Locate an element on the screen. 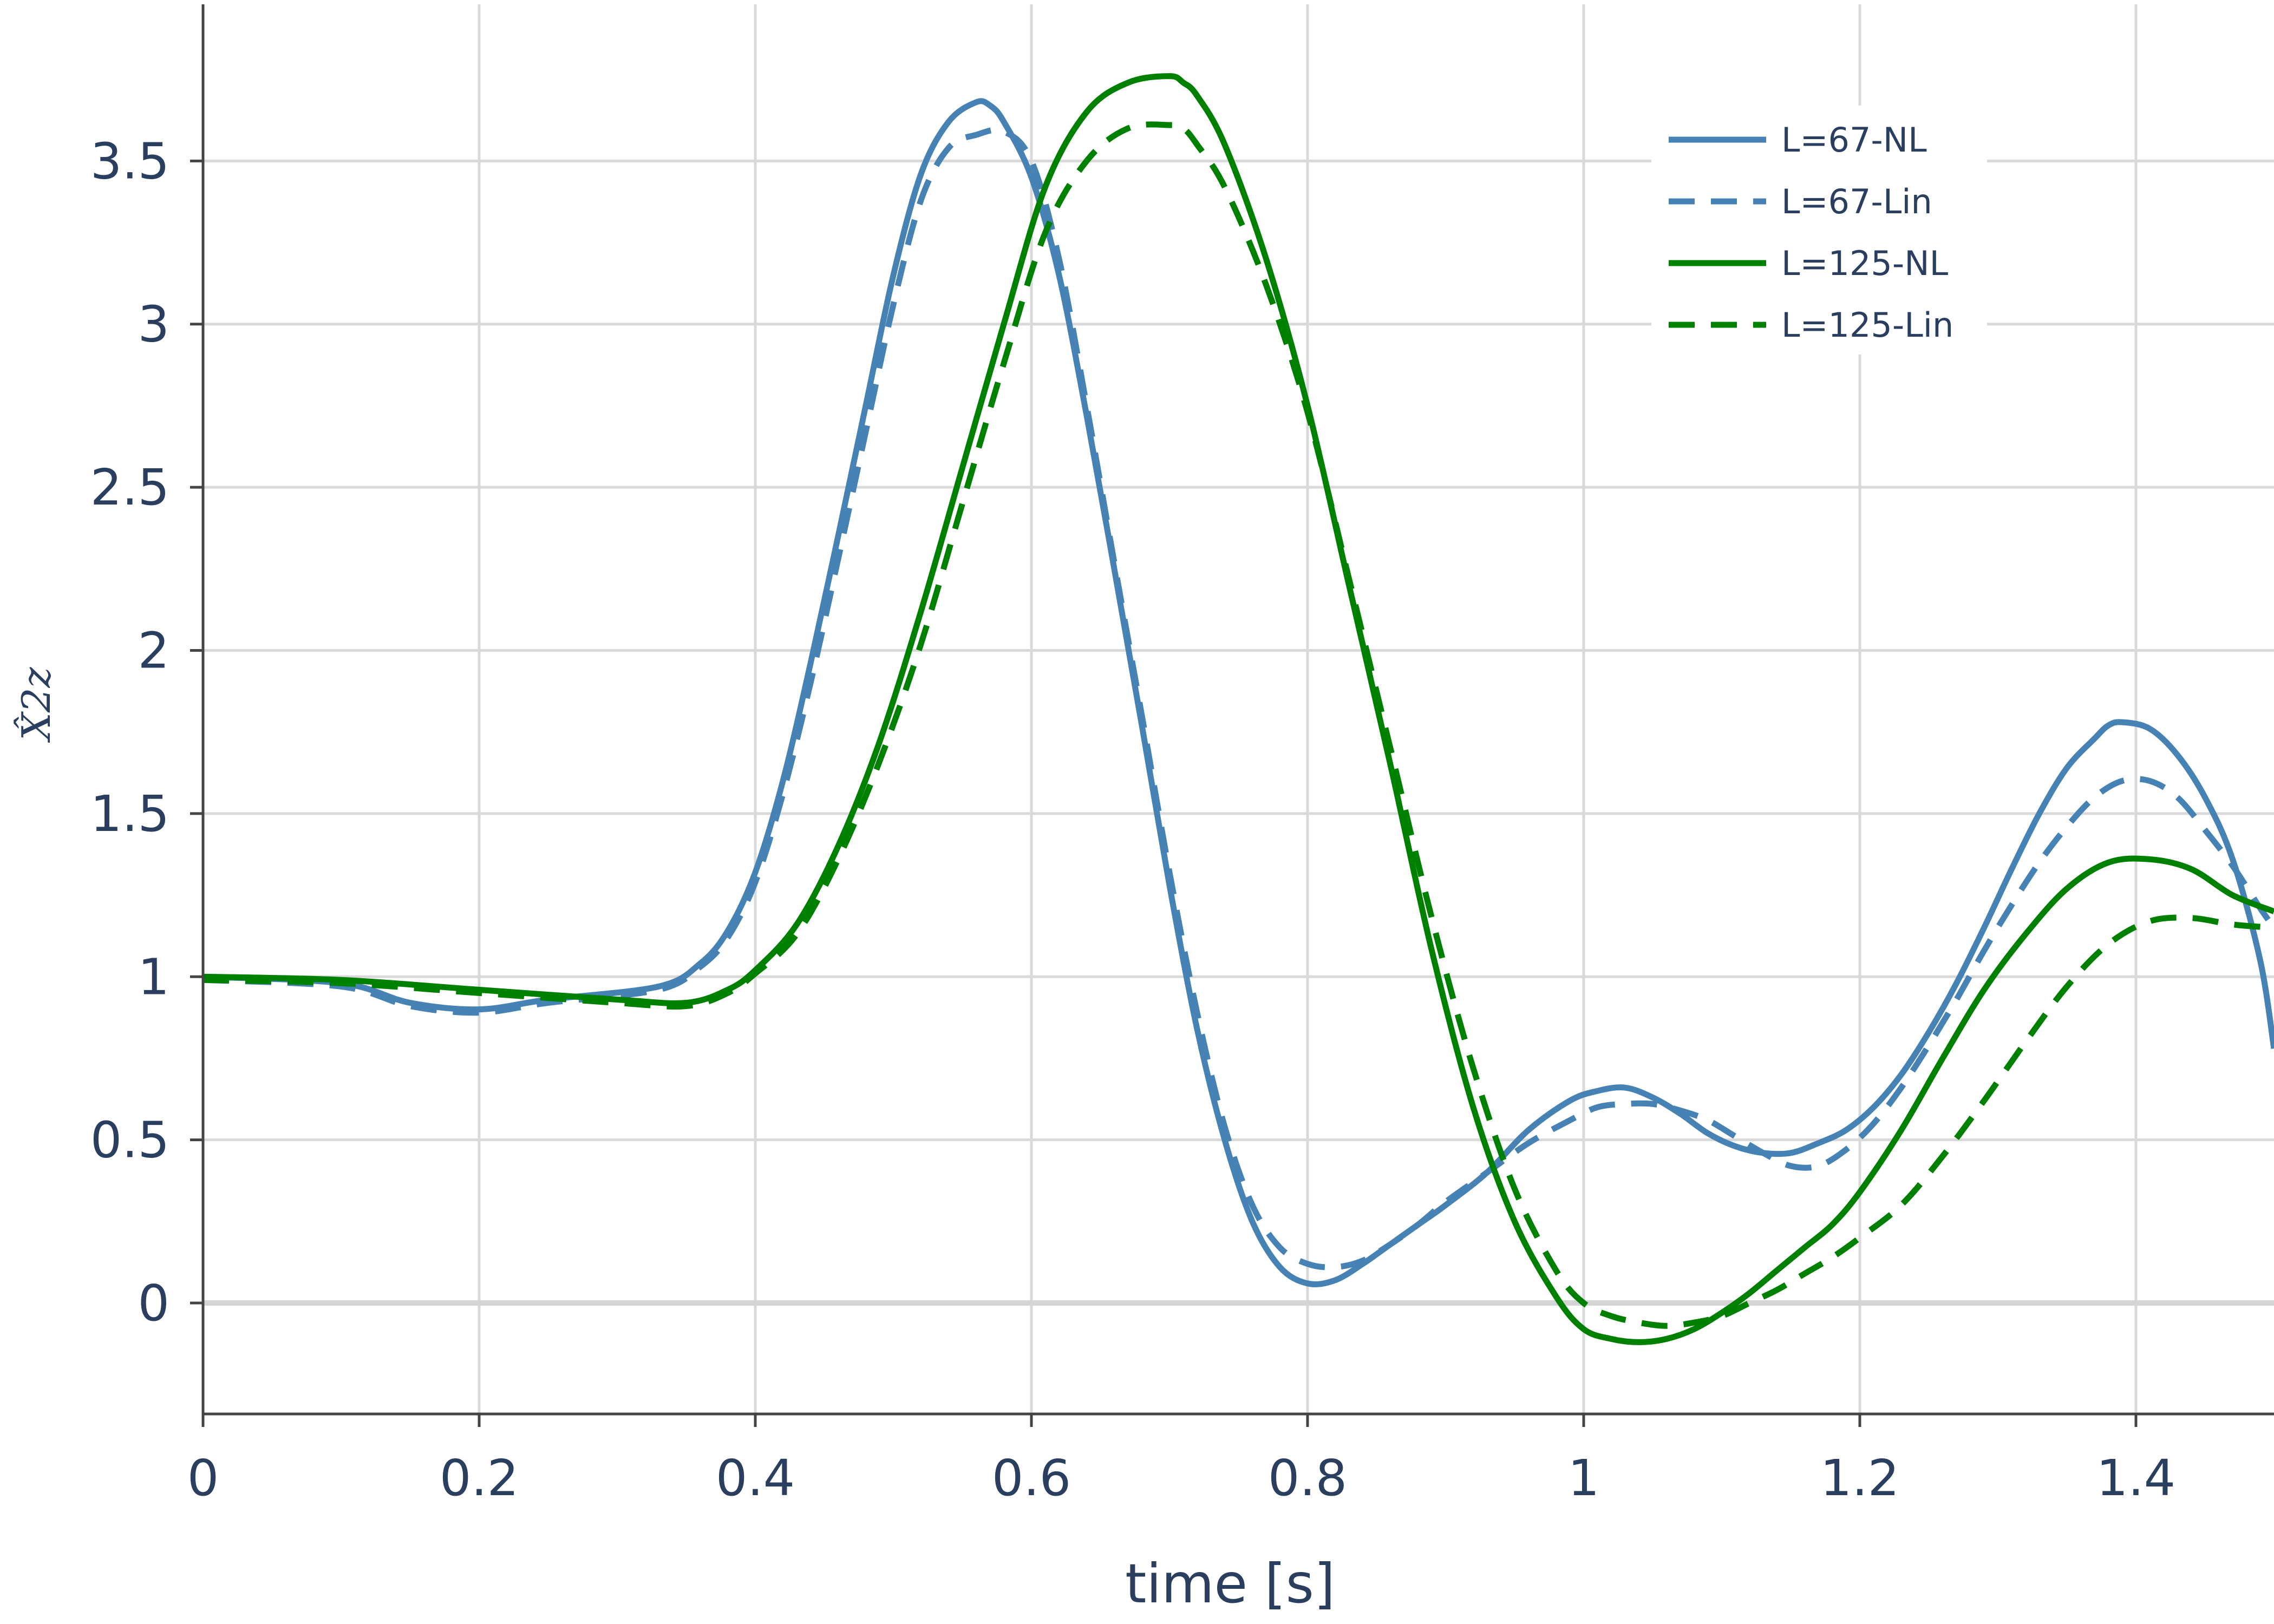 The image size is (2274, 1624). legend-label: L=125-NL is located at coordinates (1865, 263).